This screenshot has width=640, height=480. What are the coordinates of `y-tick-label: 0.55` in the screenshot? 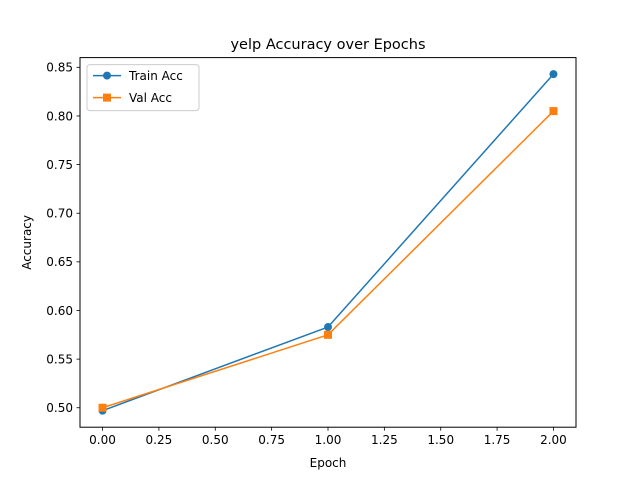 It's located at (59, 359).